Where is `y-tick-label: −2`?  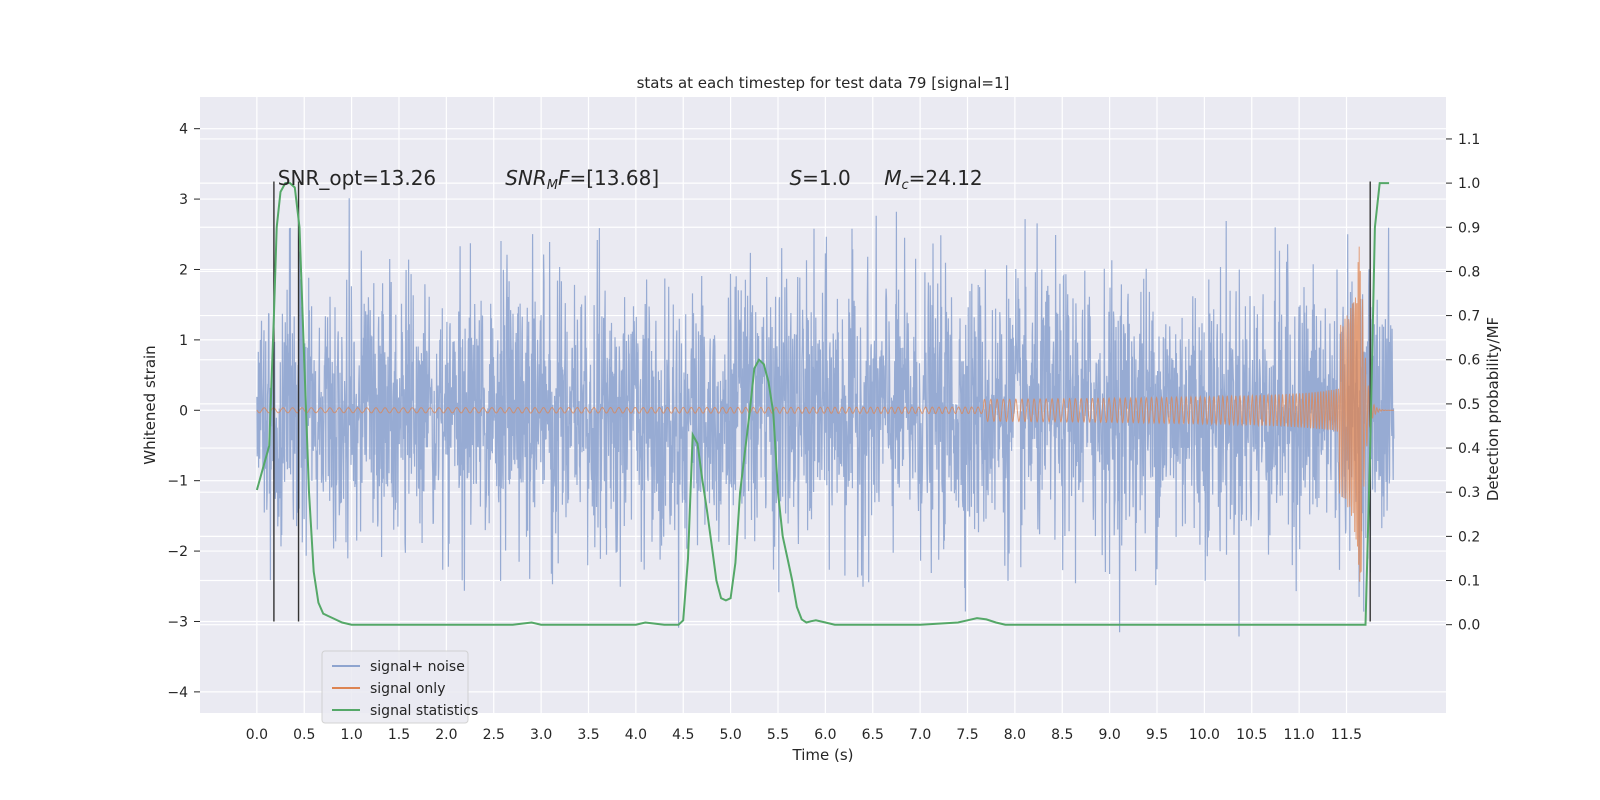 y-tick-label: −2 is located at coordinates (177, 552).